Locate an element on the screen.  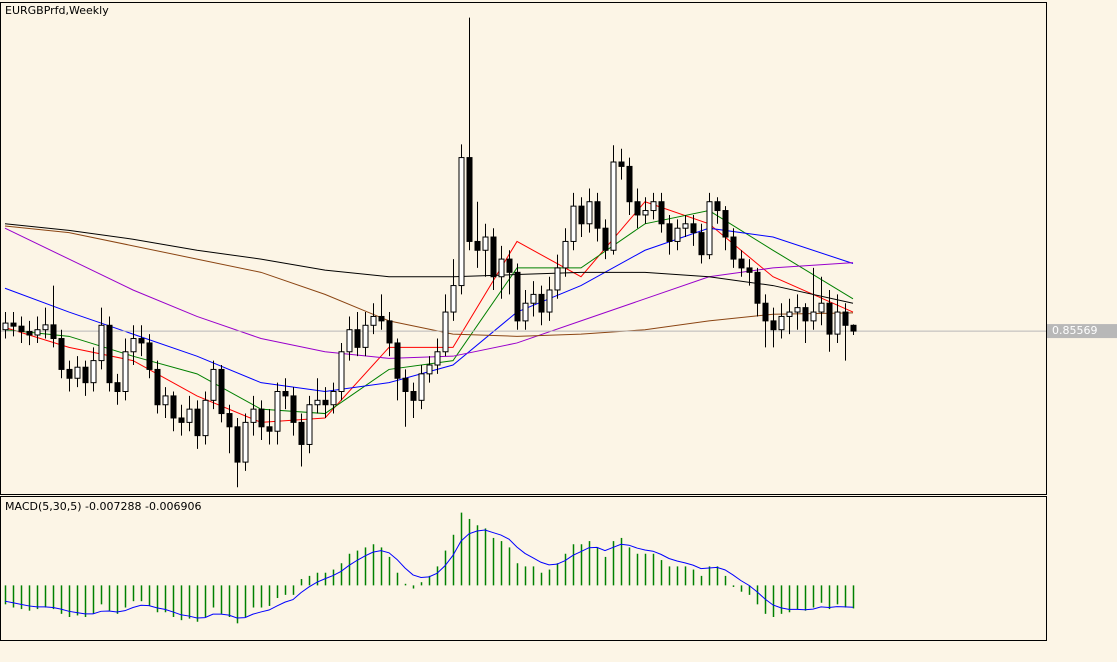
last-price-label: 0.85569 is located at coordinates (1075, 330).